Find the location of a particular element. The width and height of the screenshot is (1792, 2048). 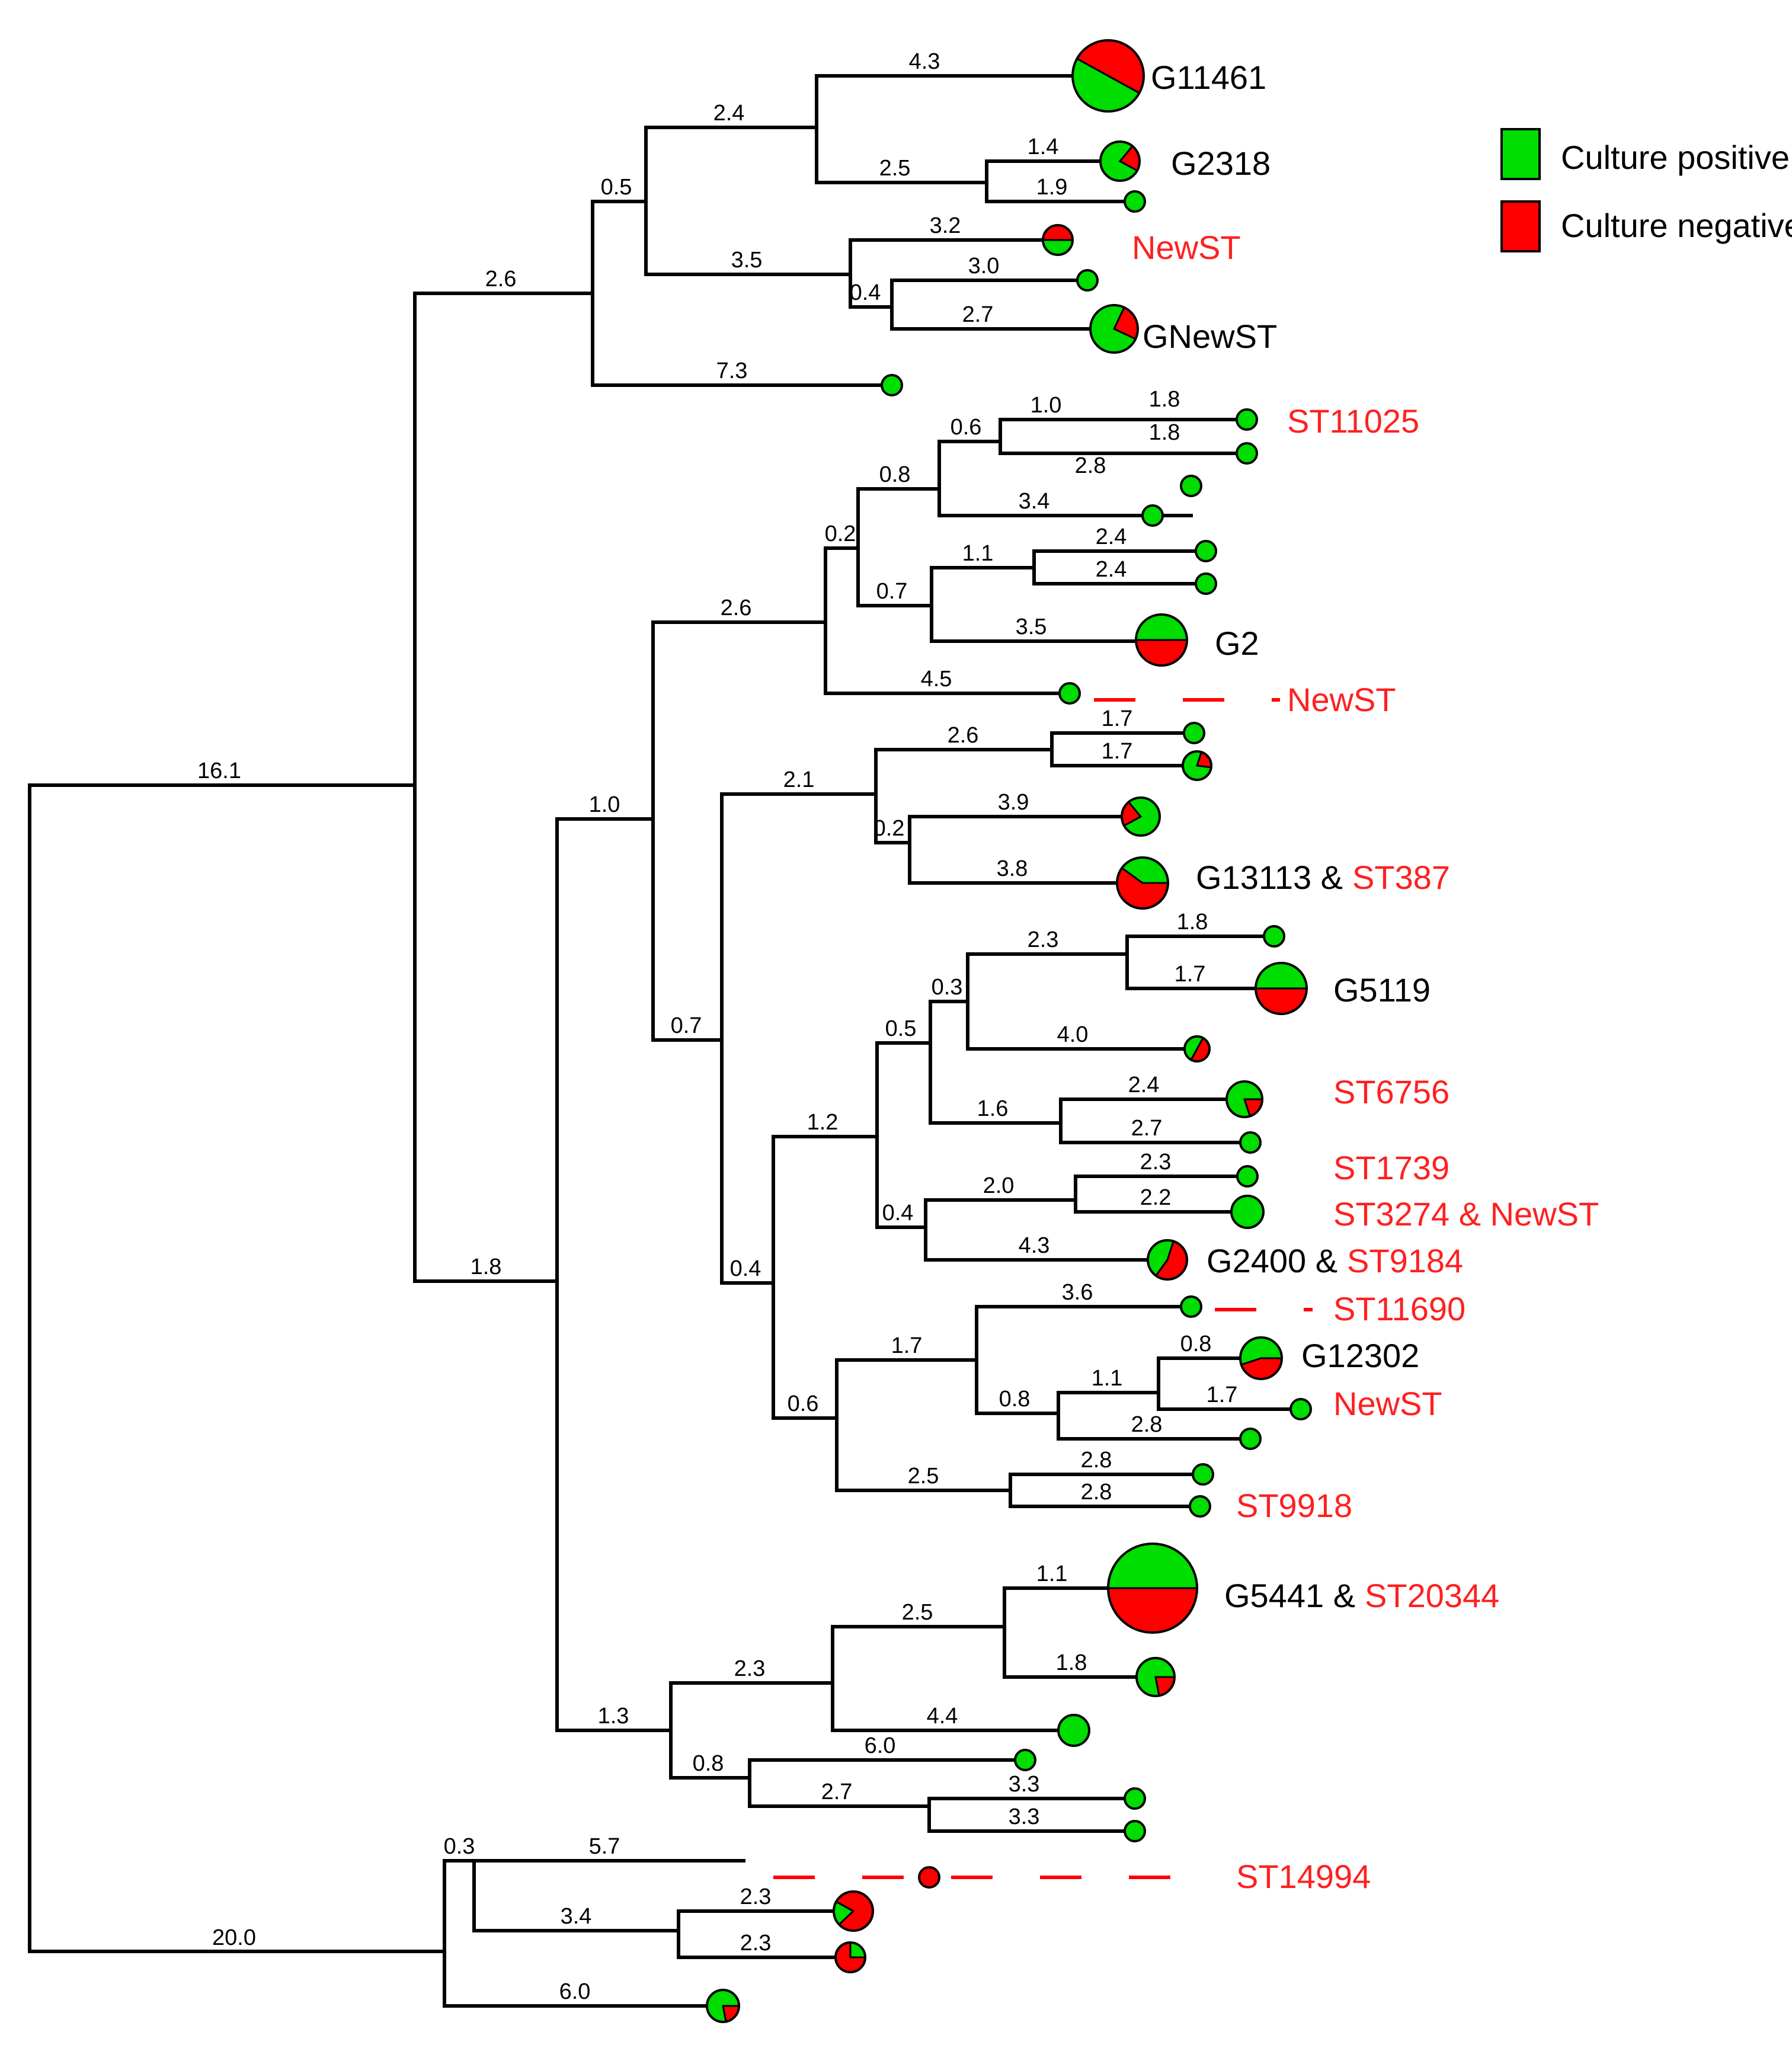

legend: Culture positive Culture negative is located at coordinates (1646, 190).